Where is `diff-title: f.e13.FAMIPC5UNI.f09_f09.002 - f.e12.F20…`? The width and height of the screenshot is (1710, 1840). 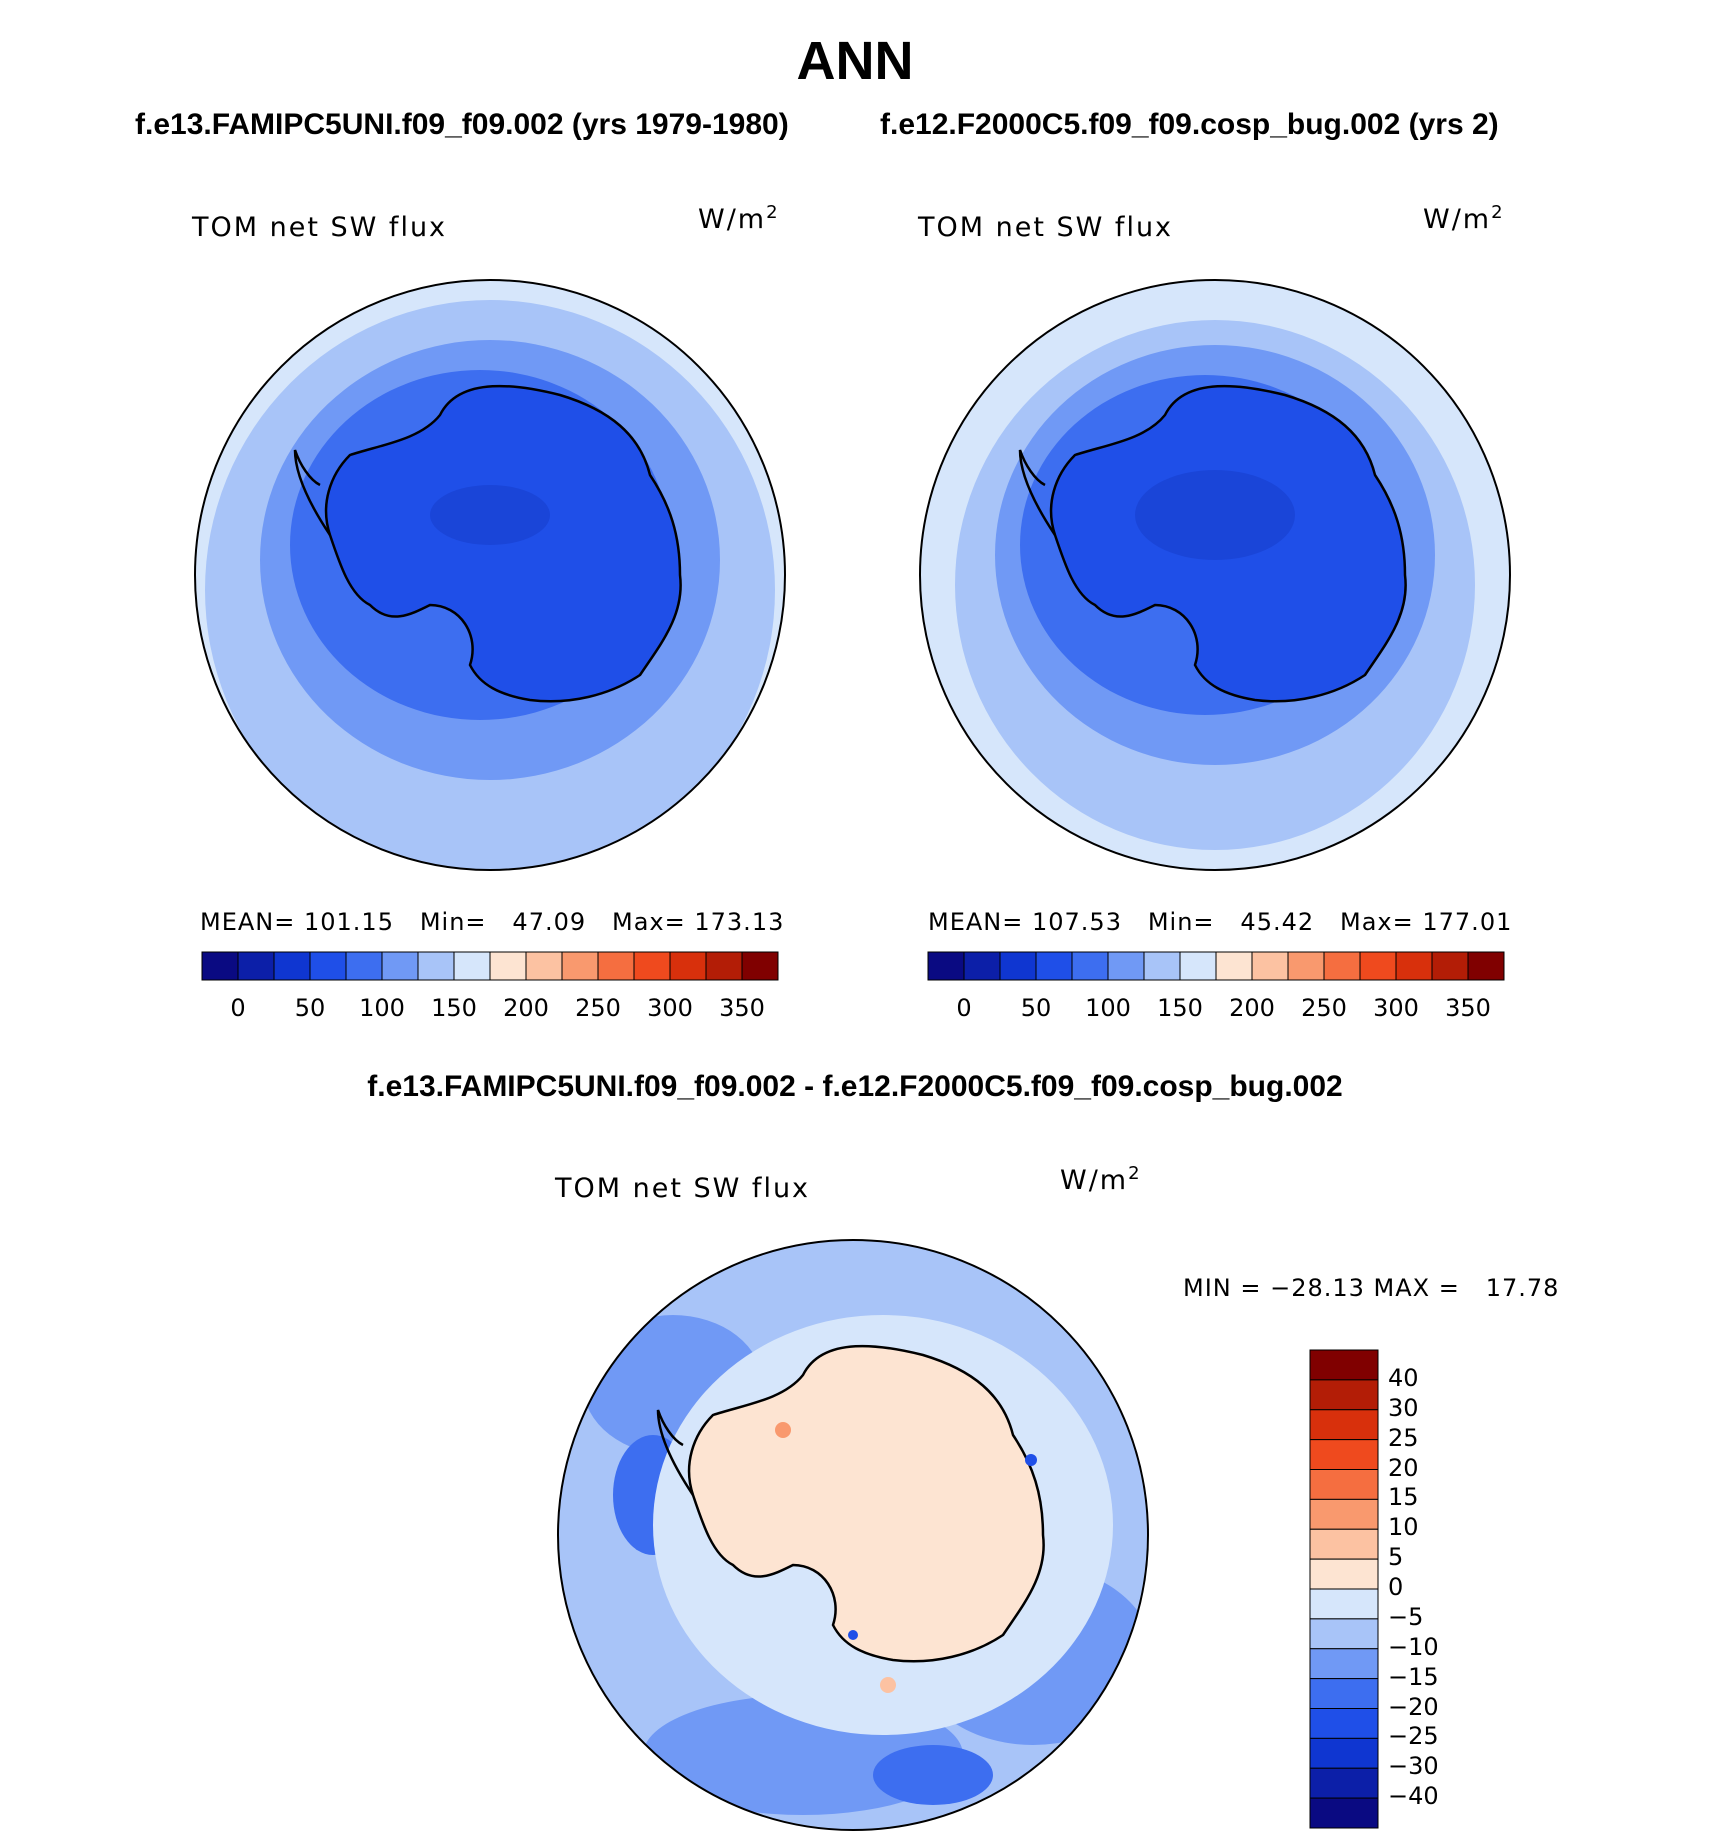 diff-title: f.e13.FAMIPC5UNI.f09_f09.002 - f.e12.F20… is located at coordinates (855, 1086).